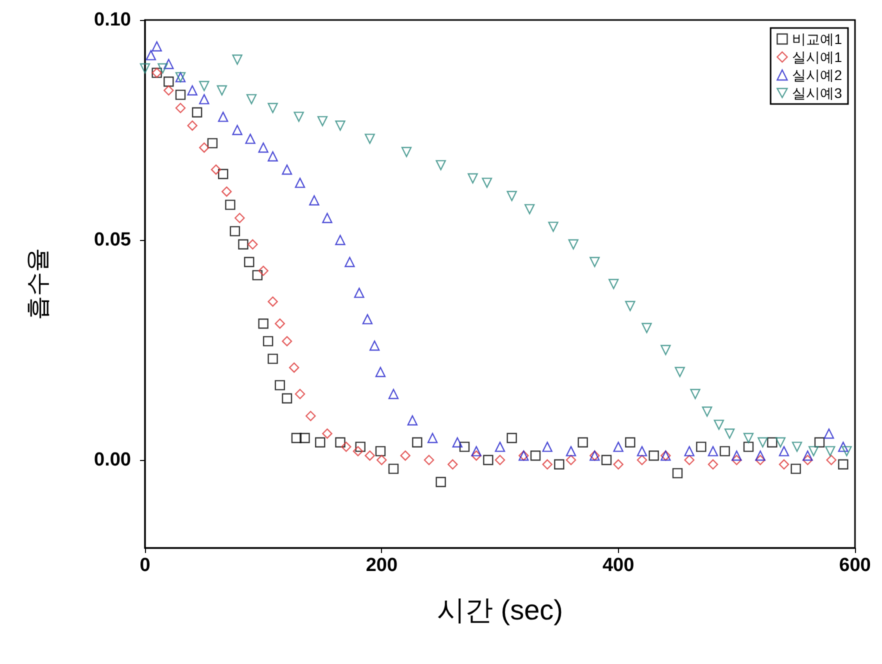 The height and width of the screenshot is (664, 882). Describe the element at coordinates (382, 565) in the screenshot. I see `x-tick-label: 200` at that location.